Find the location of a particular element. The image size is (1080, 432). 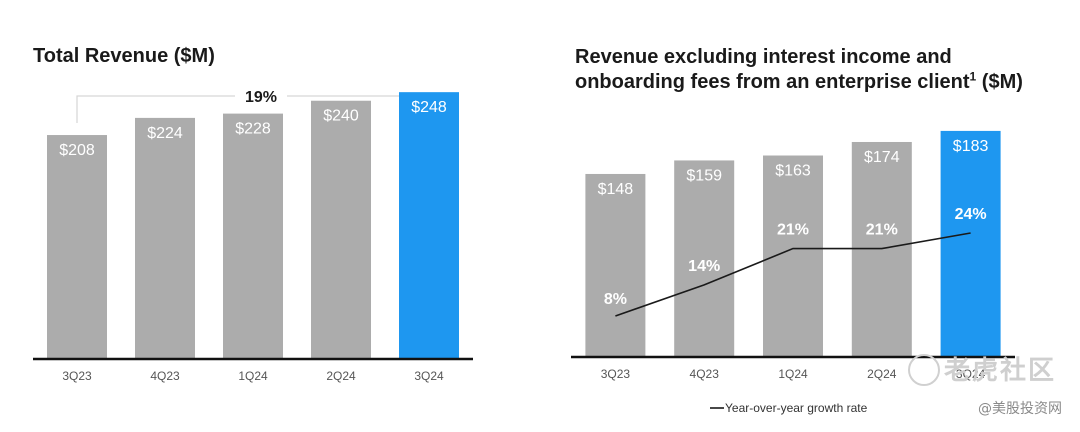

legend-label: Year-over-year growth rate is located at coordinates (796, 408).